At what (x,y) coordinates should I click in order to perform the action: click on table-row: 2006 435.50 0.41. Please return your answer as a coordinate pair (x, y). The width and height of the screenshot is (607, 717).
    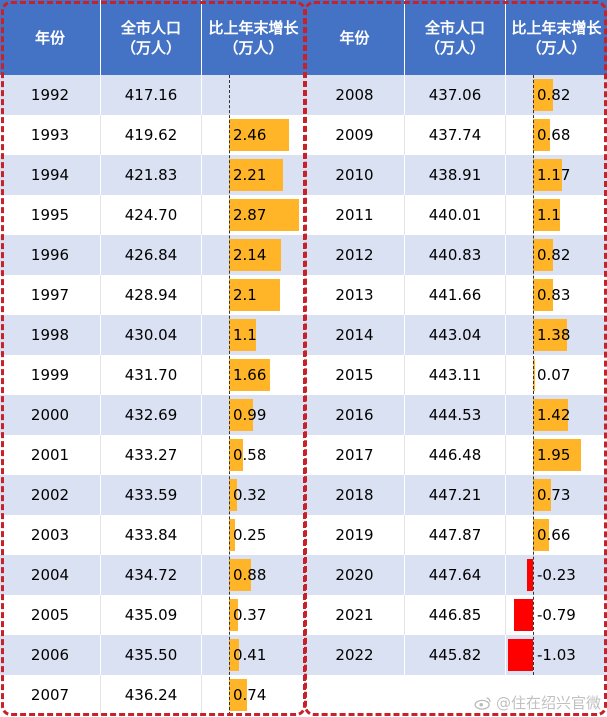
    Looking at the image, I should click on (152, 655).